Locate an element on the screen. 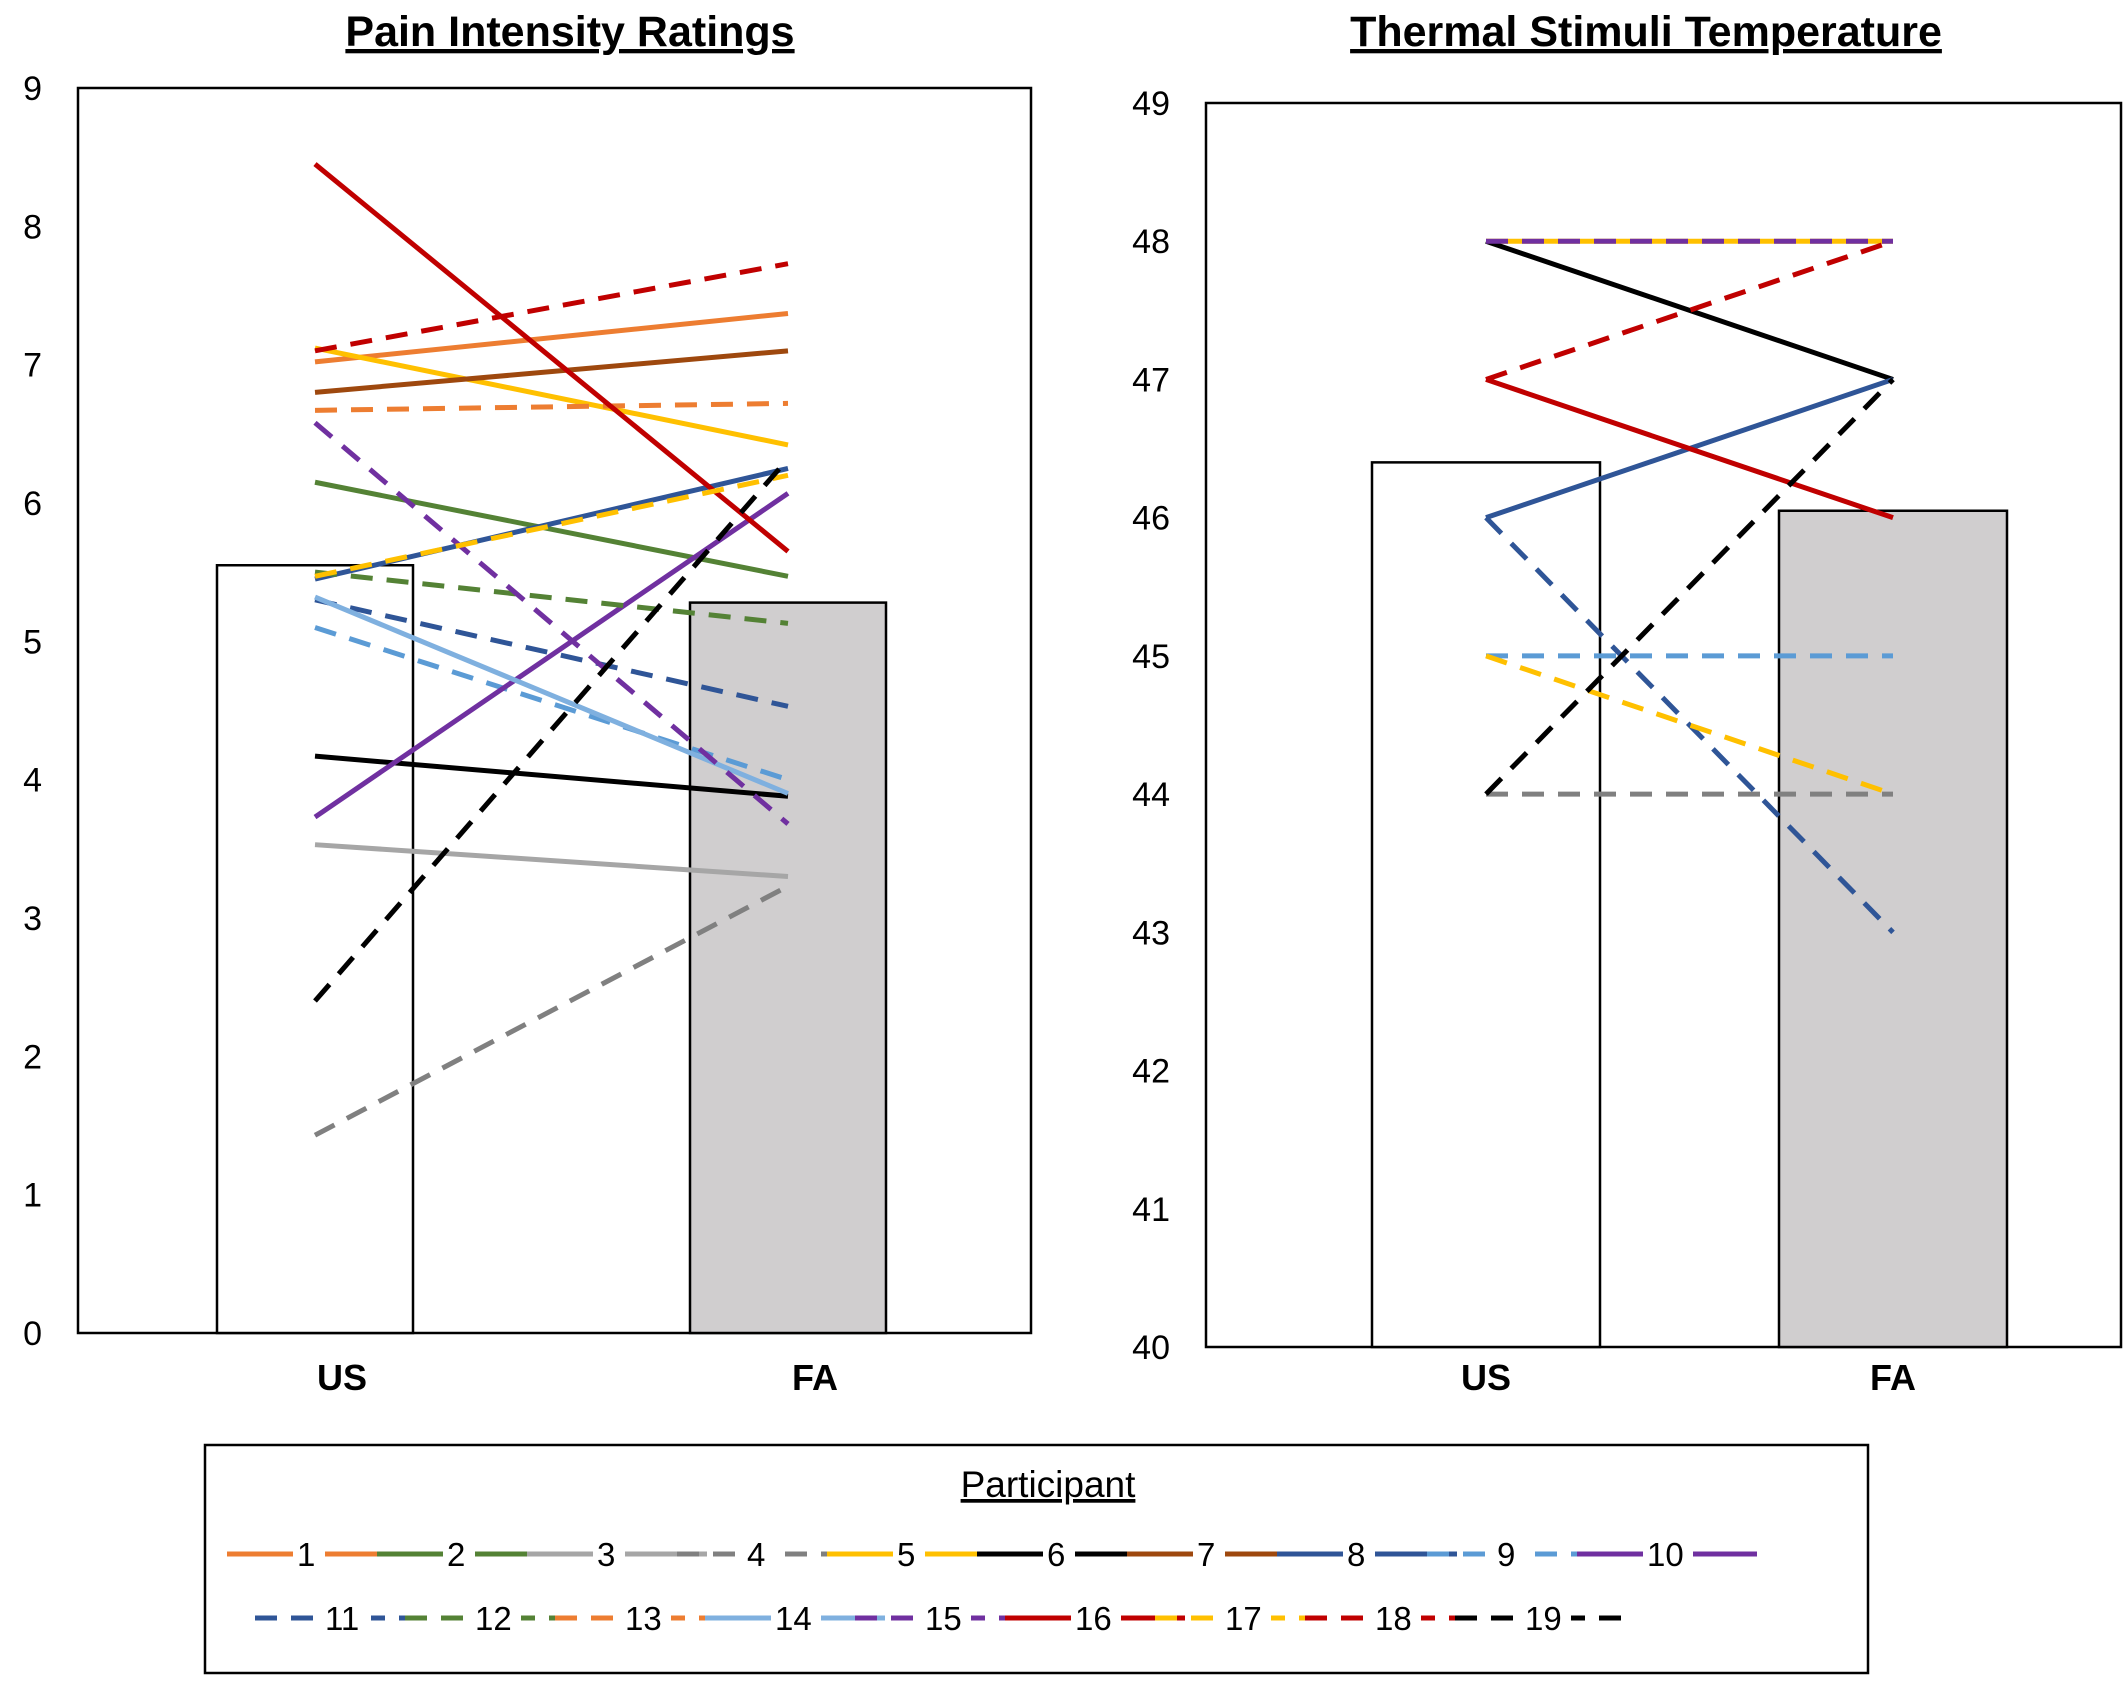 Image resolution: width=2128 pixels, height=1683 pixels. legend-label: 6 is located at coordinates (1056, 1554).